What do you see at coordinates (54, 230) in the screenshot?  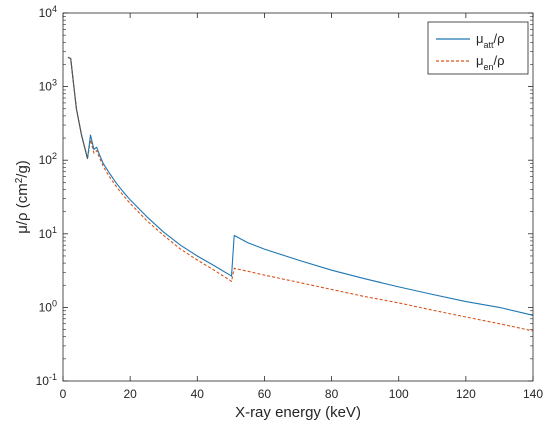 I see `y-tick-exponent: 1` at bounding box center [54, 230].